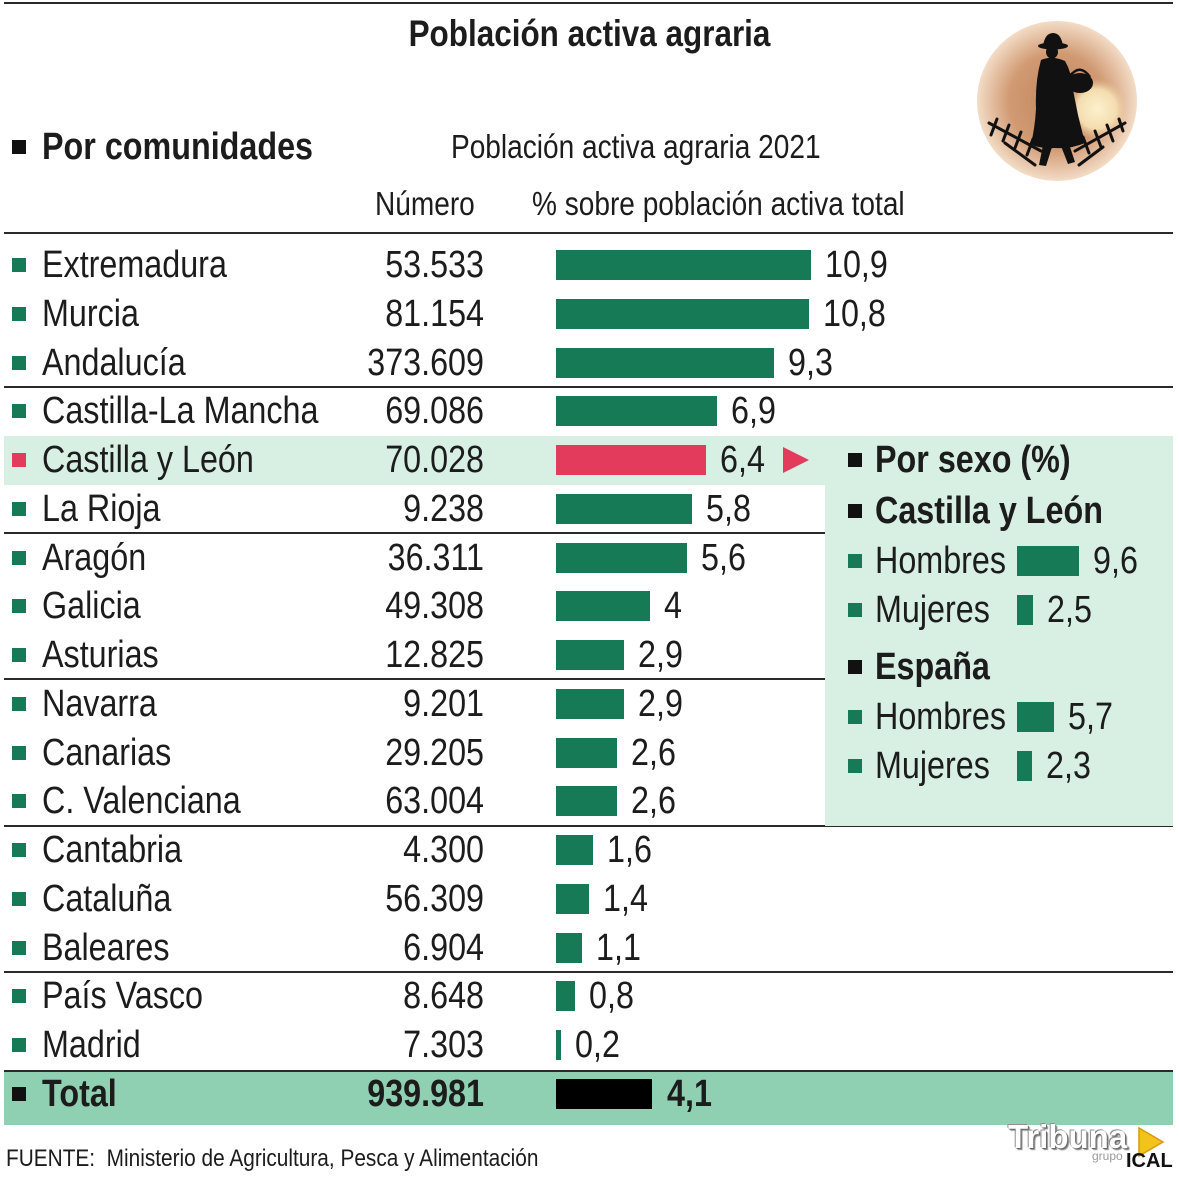  I want to click on total-bar, so click(604, 1093).